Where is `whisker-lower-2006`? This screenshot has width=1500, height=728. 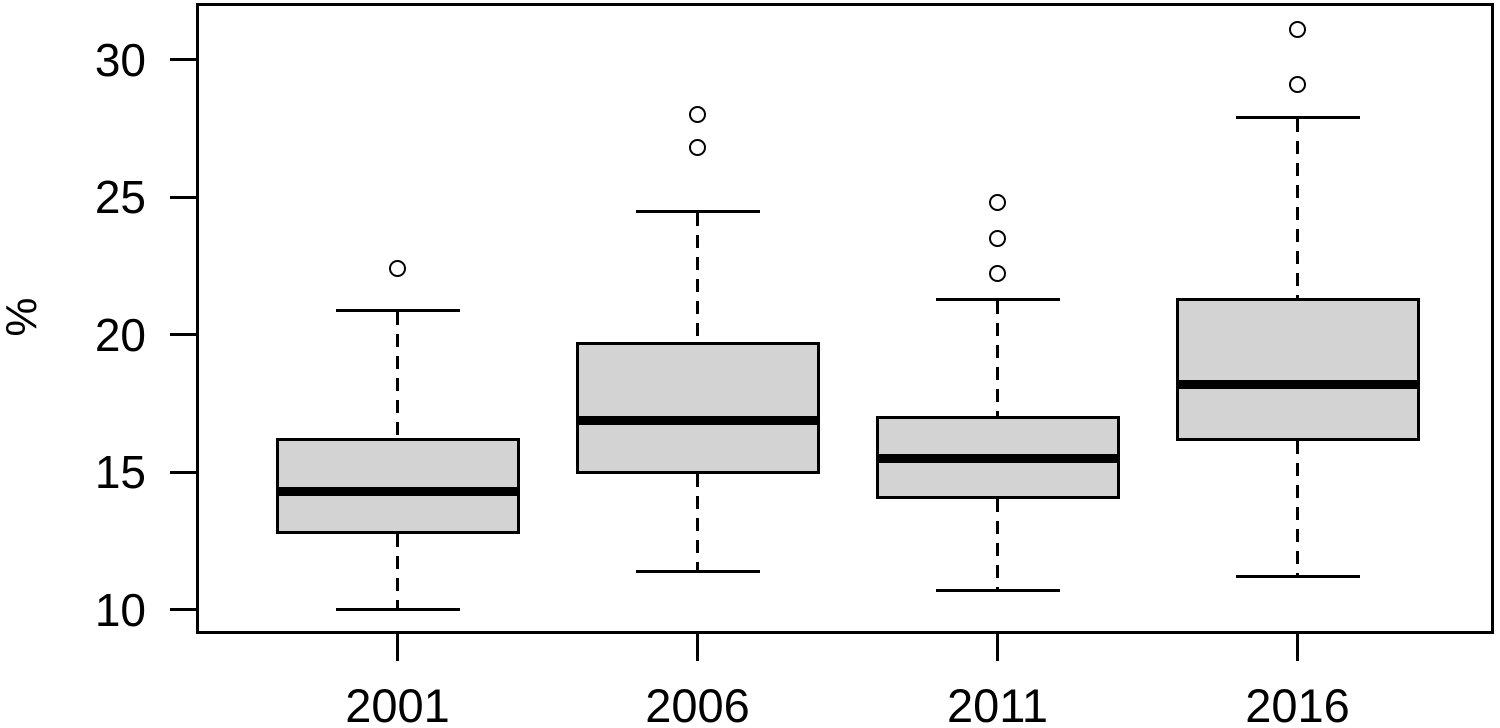 whisker-lower-2006 is located at coordinates (697, 521).